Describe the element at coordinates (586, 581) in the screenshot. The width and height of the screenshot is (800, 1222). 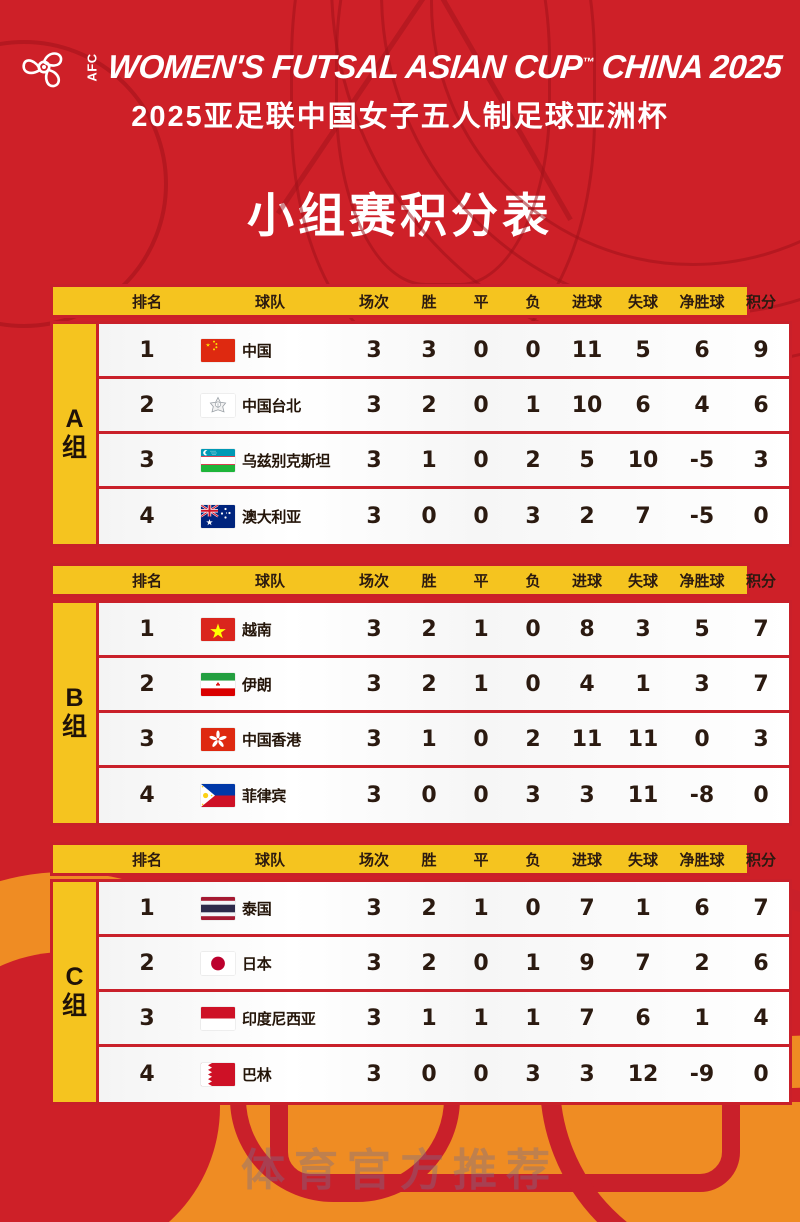
I see `column-header-gf: 进球` at that location.